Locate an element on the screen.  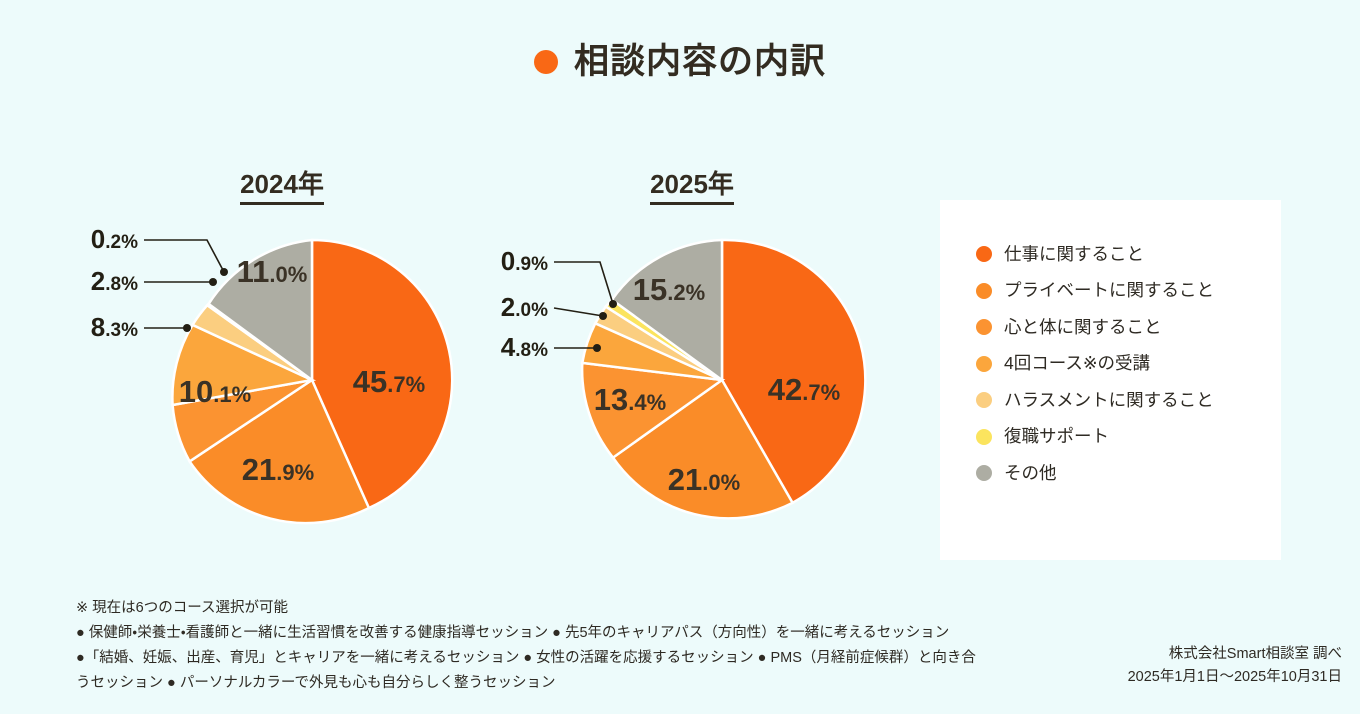
slice-private-2024 is located at coordinates (279, 451).